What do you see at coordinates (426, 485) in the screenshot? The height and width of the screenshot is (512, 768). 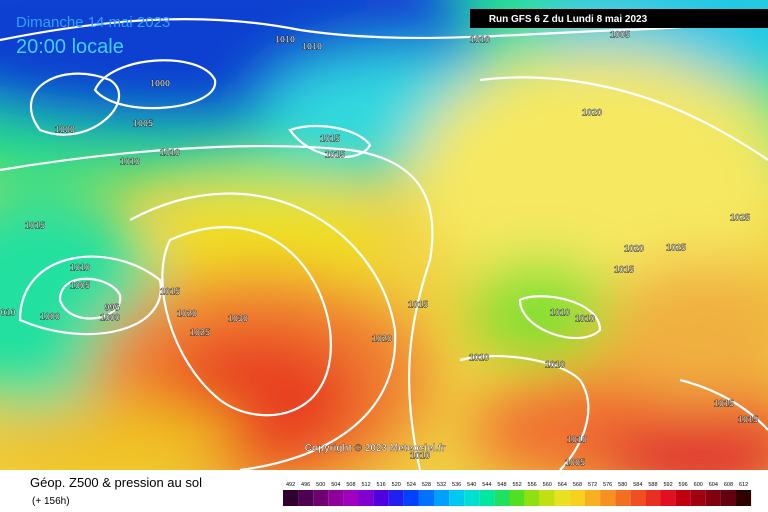 I see `scale-label: 528` at bounding box center [426, 485].